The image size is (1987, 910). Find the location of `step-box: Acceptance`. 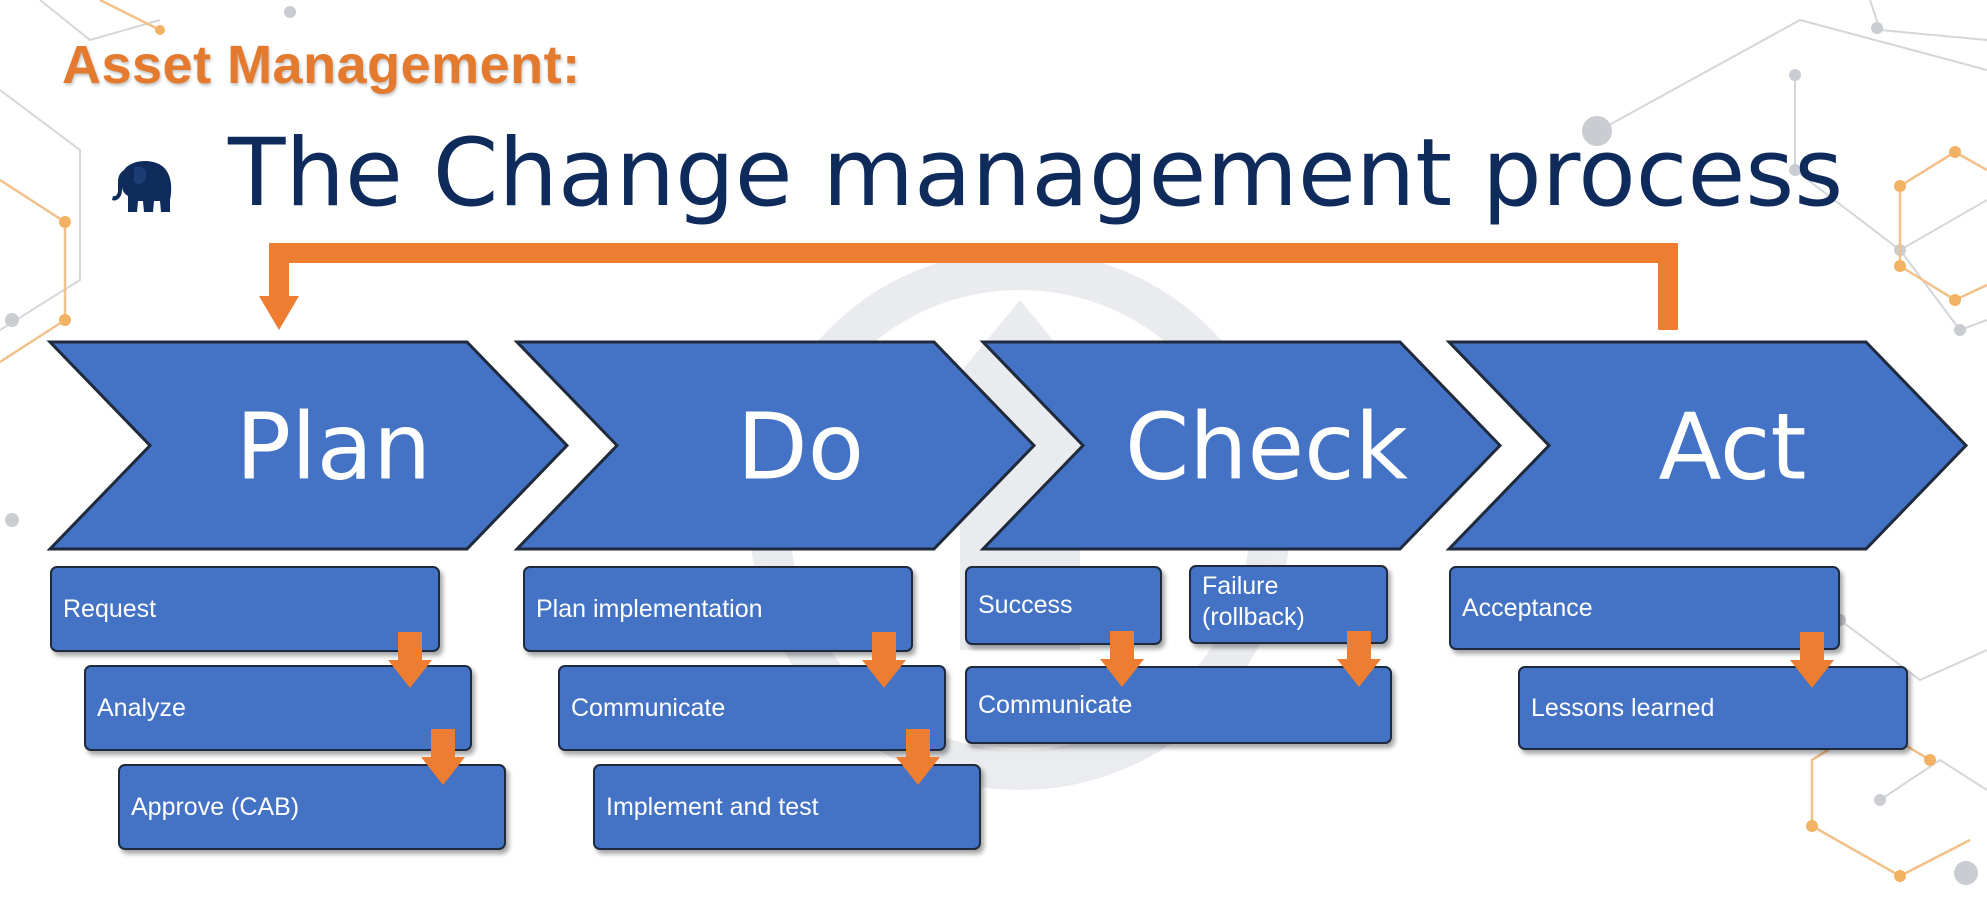

step-box: Acceptance is located at coordinates (1644, 608).